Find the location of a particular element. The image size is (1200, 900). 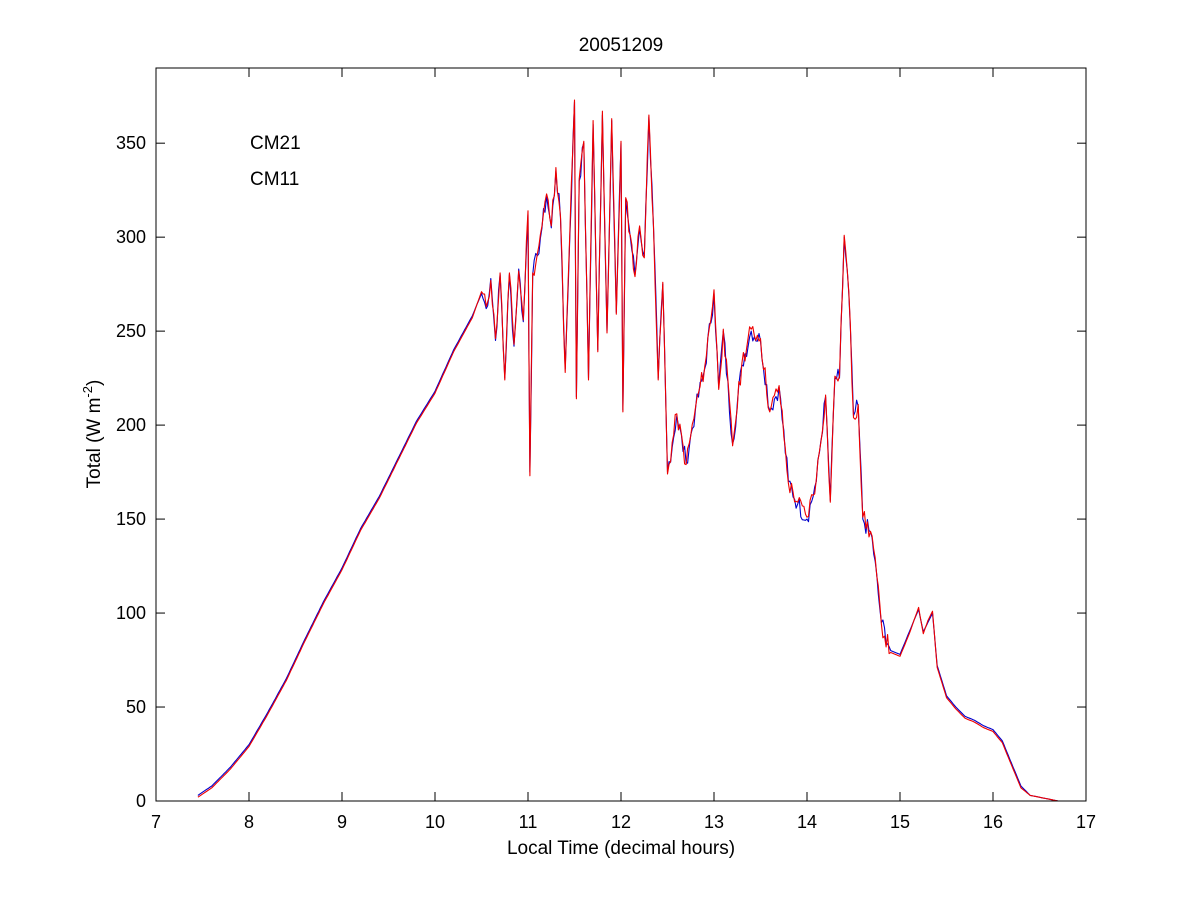

x-tick-label: 11 is located at coordinates (528, 822).